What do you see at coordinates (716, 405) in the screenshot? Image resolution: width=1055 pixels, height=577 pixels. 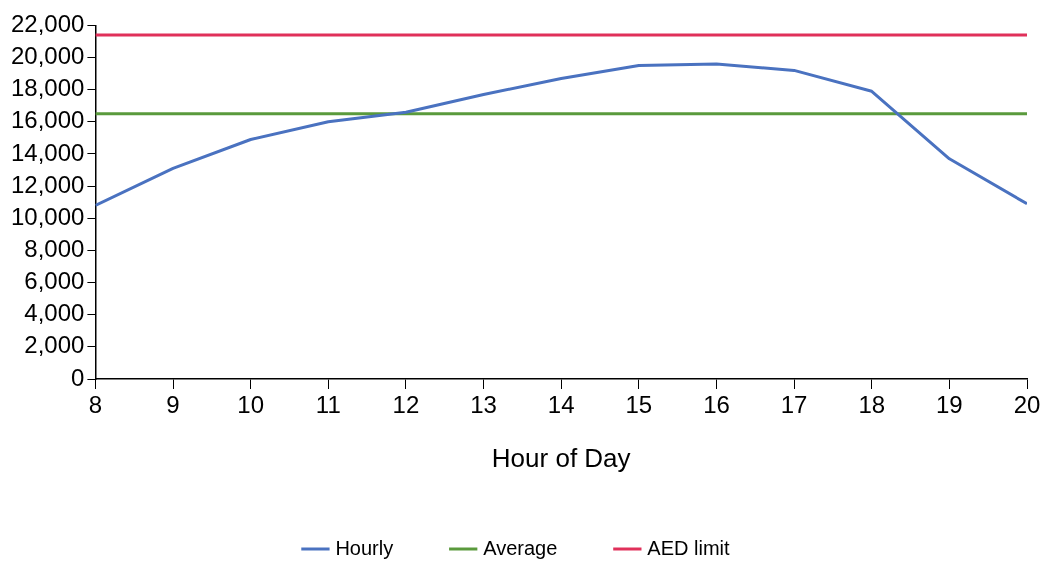 I see `x-tick-label: 16` at bounding box center [716, 405].